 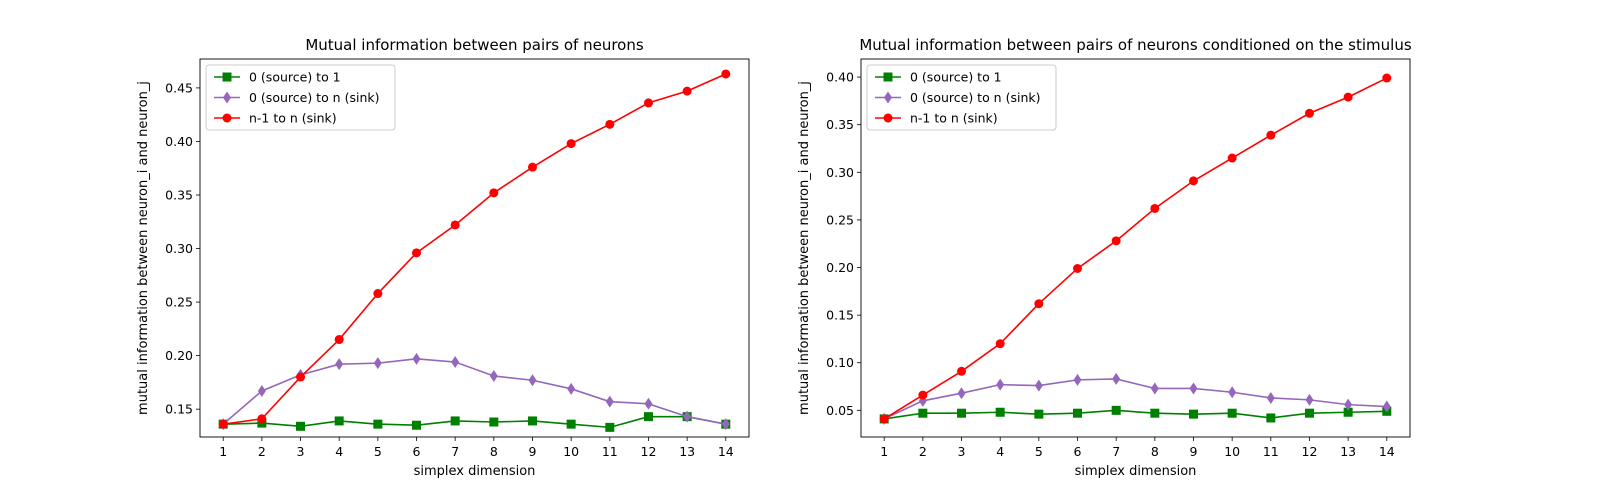 I want to click on y-tick-label: 0.45, so click(x=179, y=87).